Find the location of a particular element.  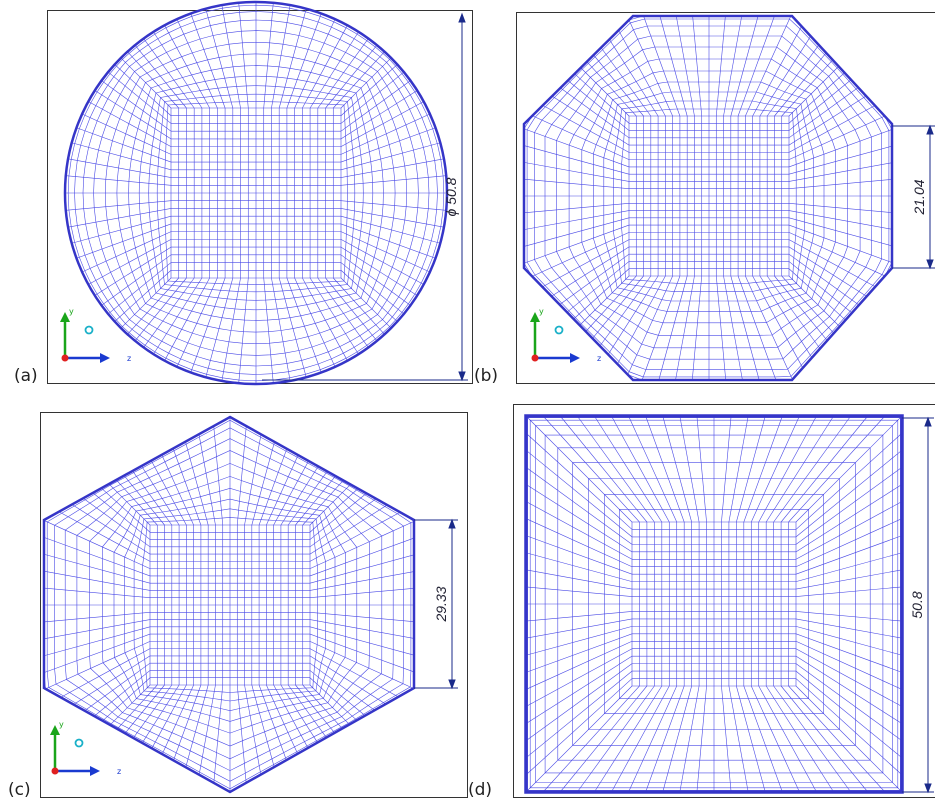

dimension-label: 29.33 is located at coordinates (441, 604).